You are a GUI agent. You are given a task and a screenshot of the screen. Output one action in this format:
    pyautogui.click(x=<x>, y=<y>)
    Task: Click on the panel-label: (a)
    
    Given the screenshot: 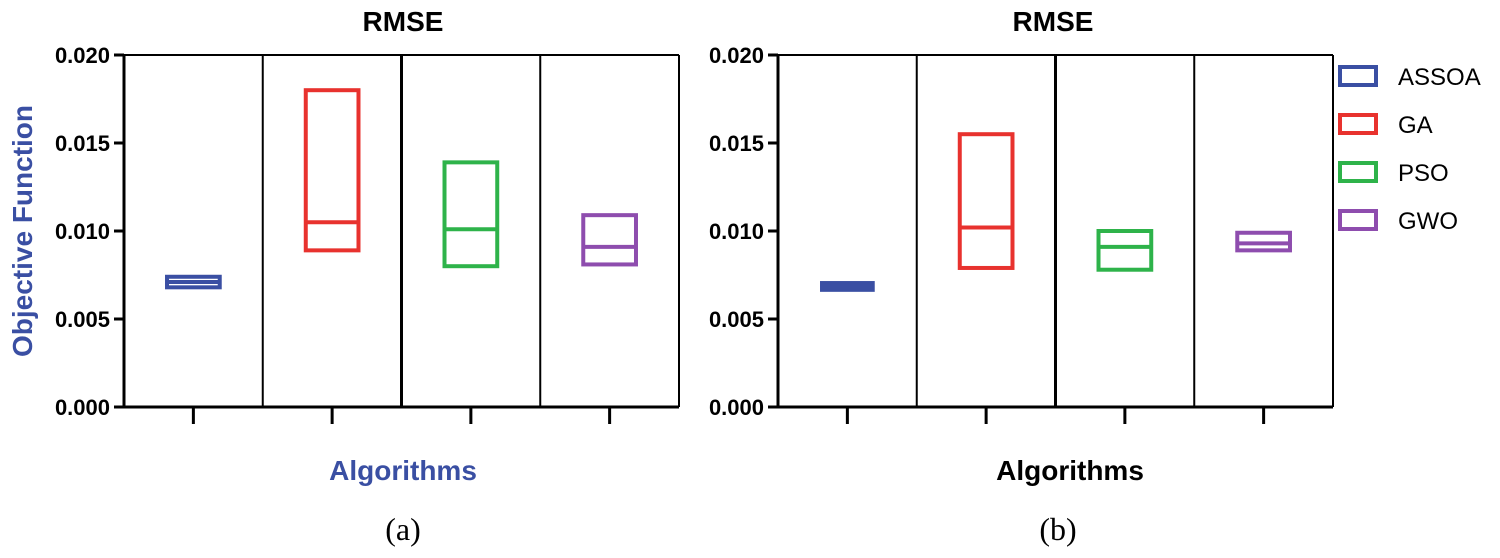 What is the action you would take?
    pyautogui.click(x=403, y=529)
    